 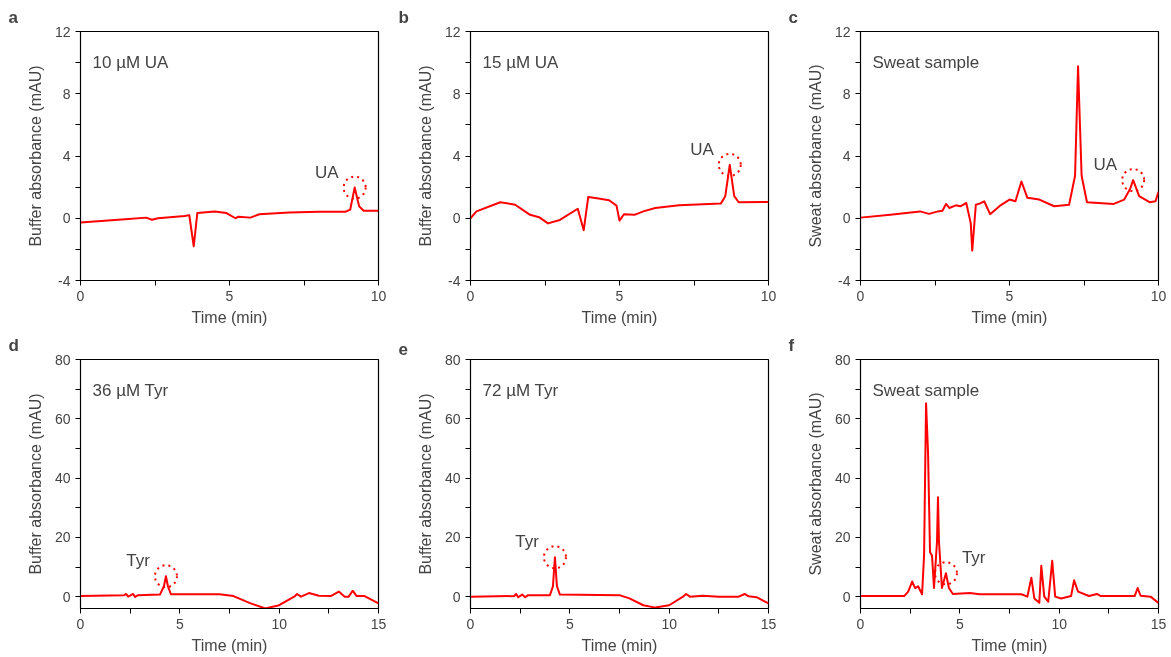 What do you see at coordinates (130, 390) in the screenshot?
I see `annotation: 36 µM Tyr` at bounding box center [130, 390].